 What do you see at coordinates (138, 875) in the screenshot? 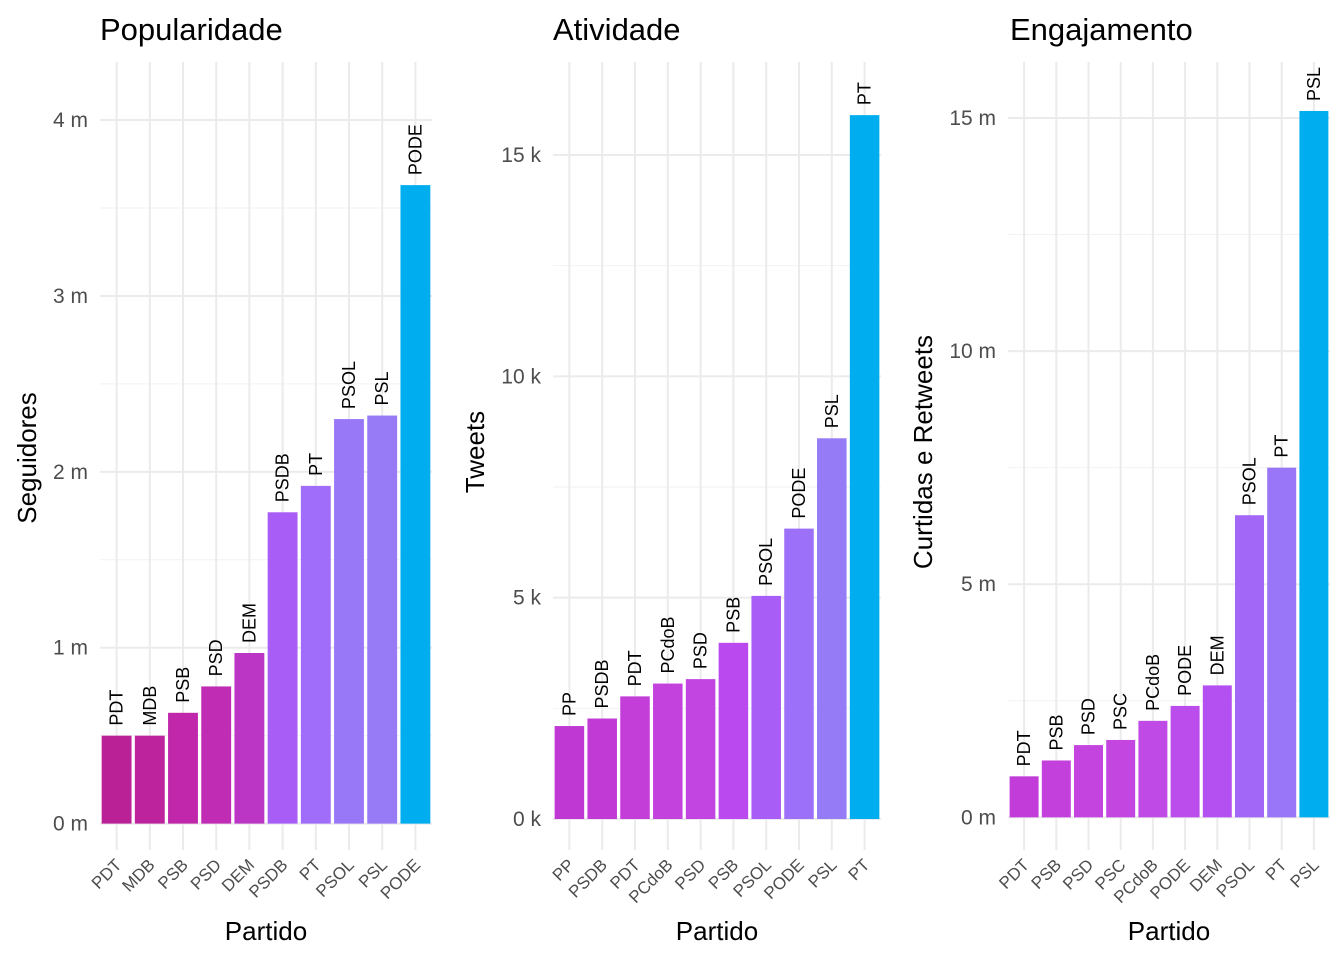
I see `x-tick-label: MDB` at bounding box center [138, 875].